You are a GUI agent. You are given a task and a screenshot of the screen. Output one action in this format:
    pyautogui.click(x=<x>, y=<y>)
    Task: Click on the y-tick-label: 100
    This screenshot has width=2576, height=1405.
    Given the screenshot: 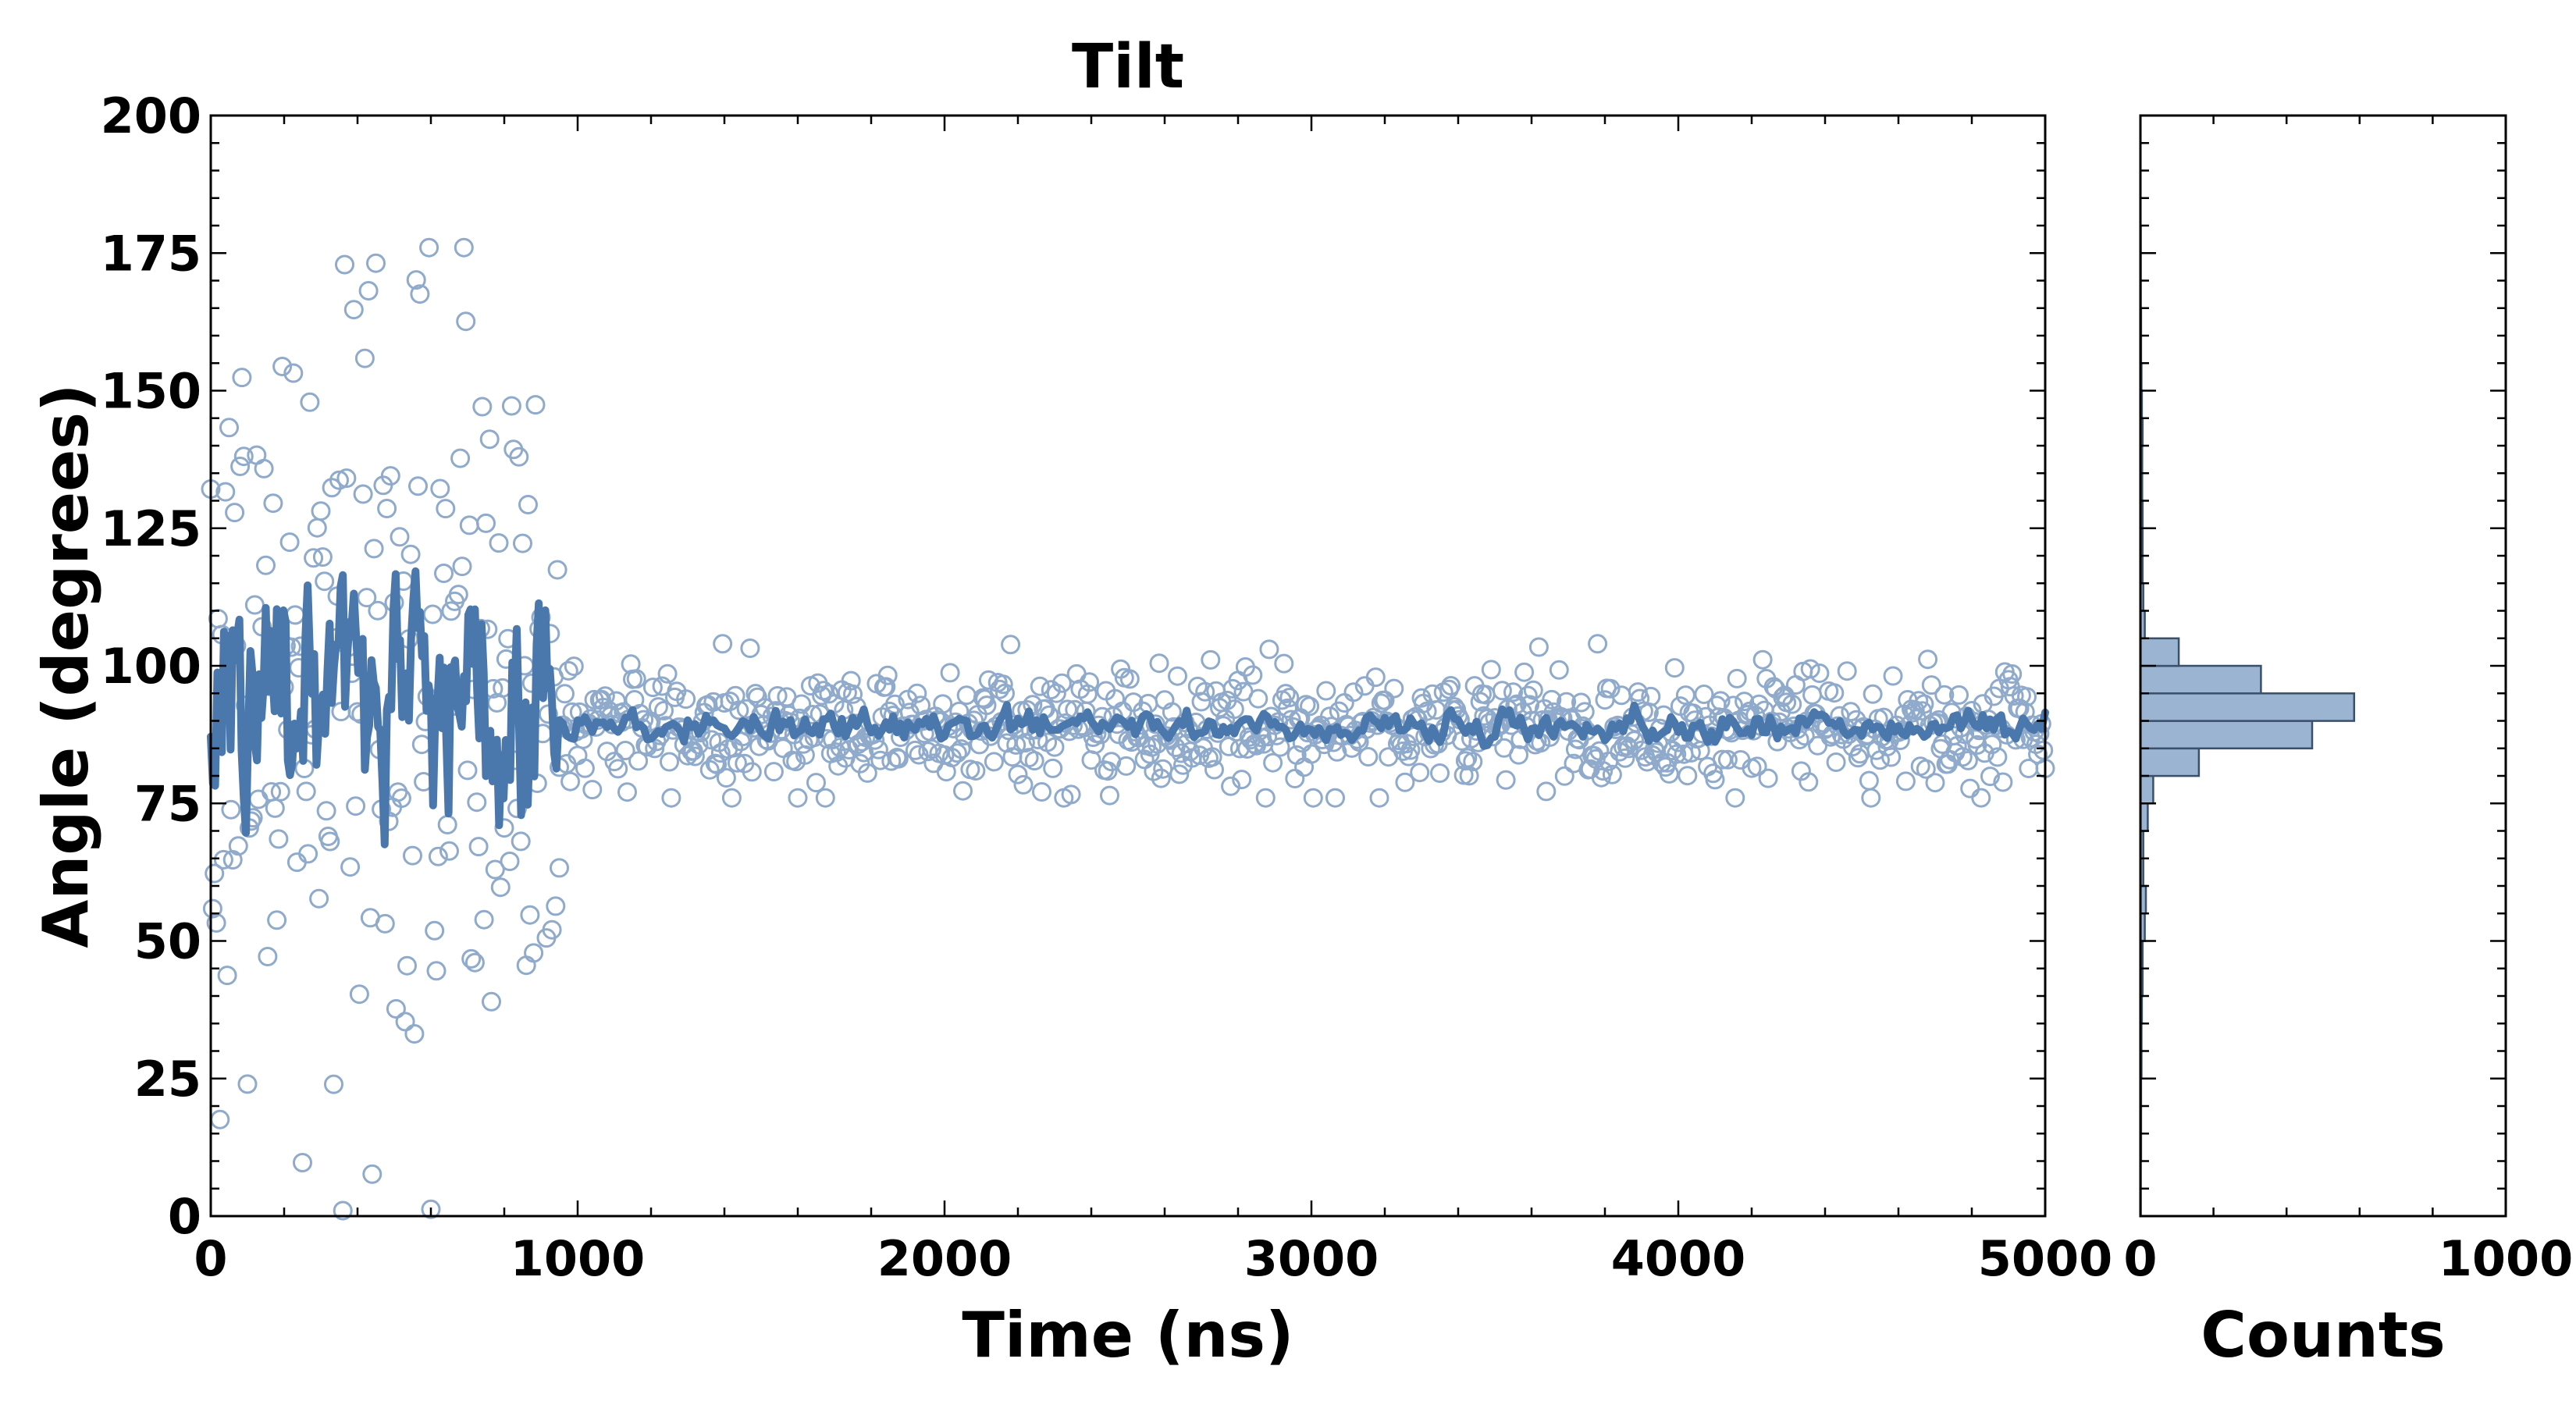 What is the action you would take?
    pyautogui.click(x=151, y=667)
    